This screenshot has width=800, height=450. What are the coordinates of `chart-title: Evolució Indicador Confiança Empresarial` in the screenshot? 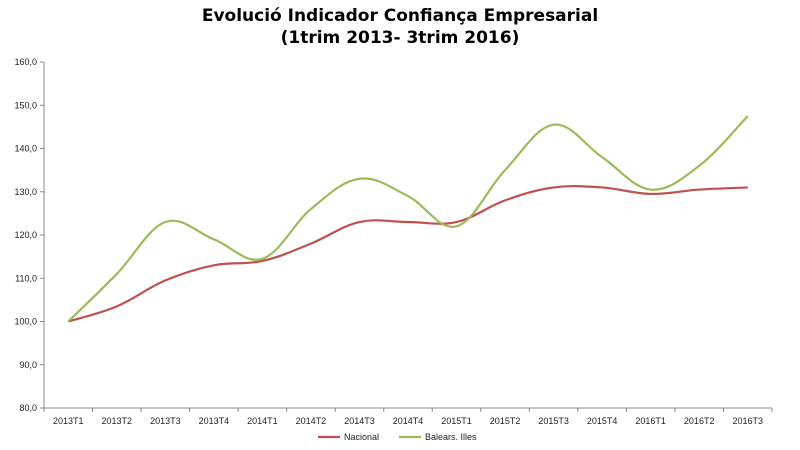 It's located at (400, 16).